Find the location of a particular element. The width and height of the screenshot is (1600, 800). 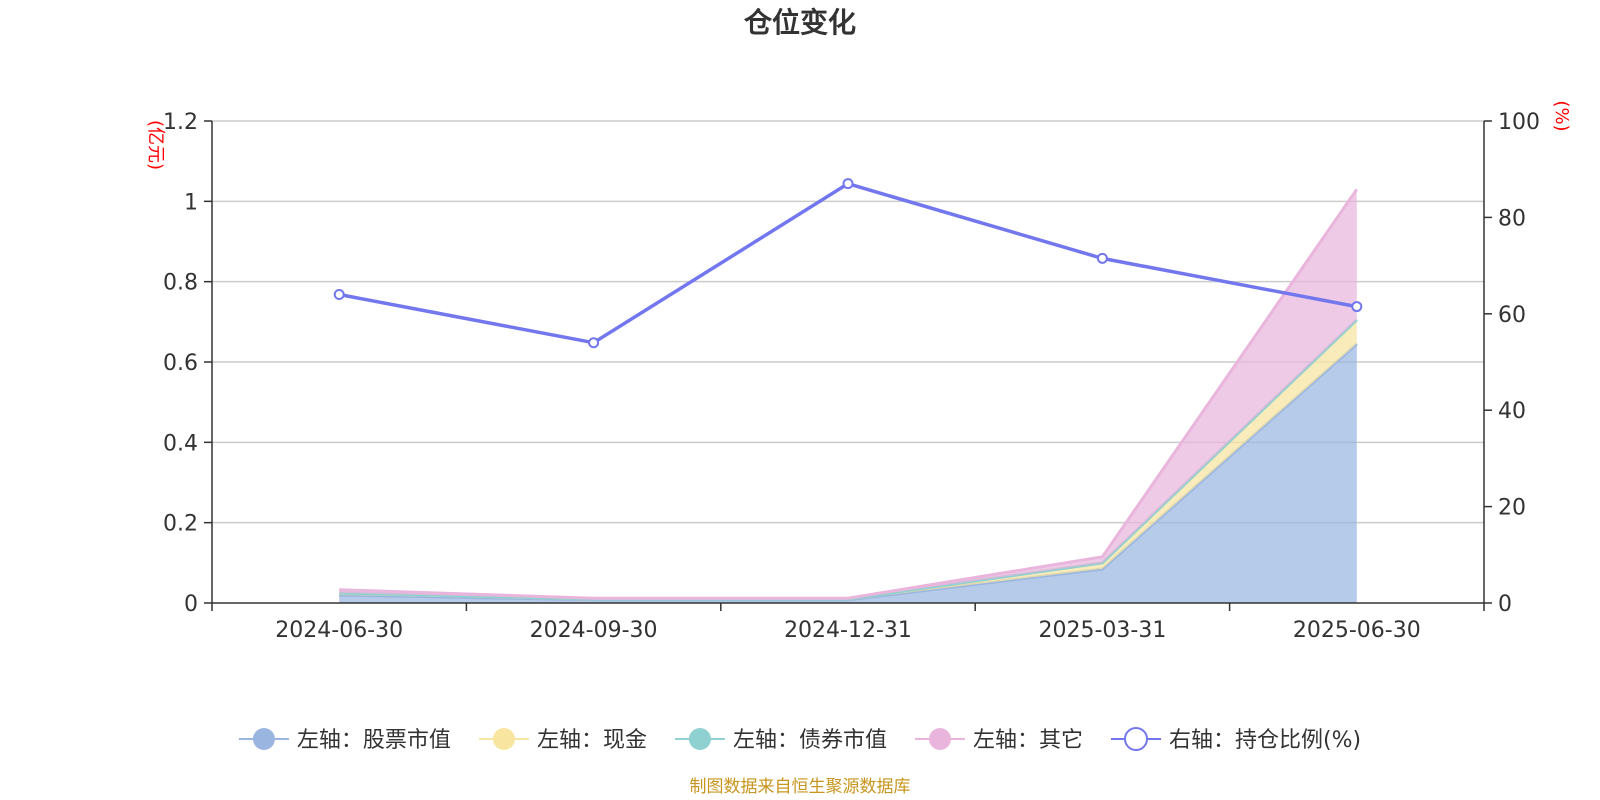

legend-item: 右轴：持仓比例(%) is located at coordinates (1235, 740).